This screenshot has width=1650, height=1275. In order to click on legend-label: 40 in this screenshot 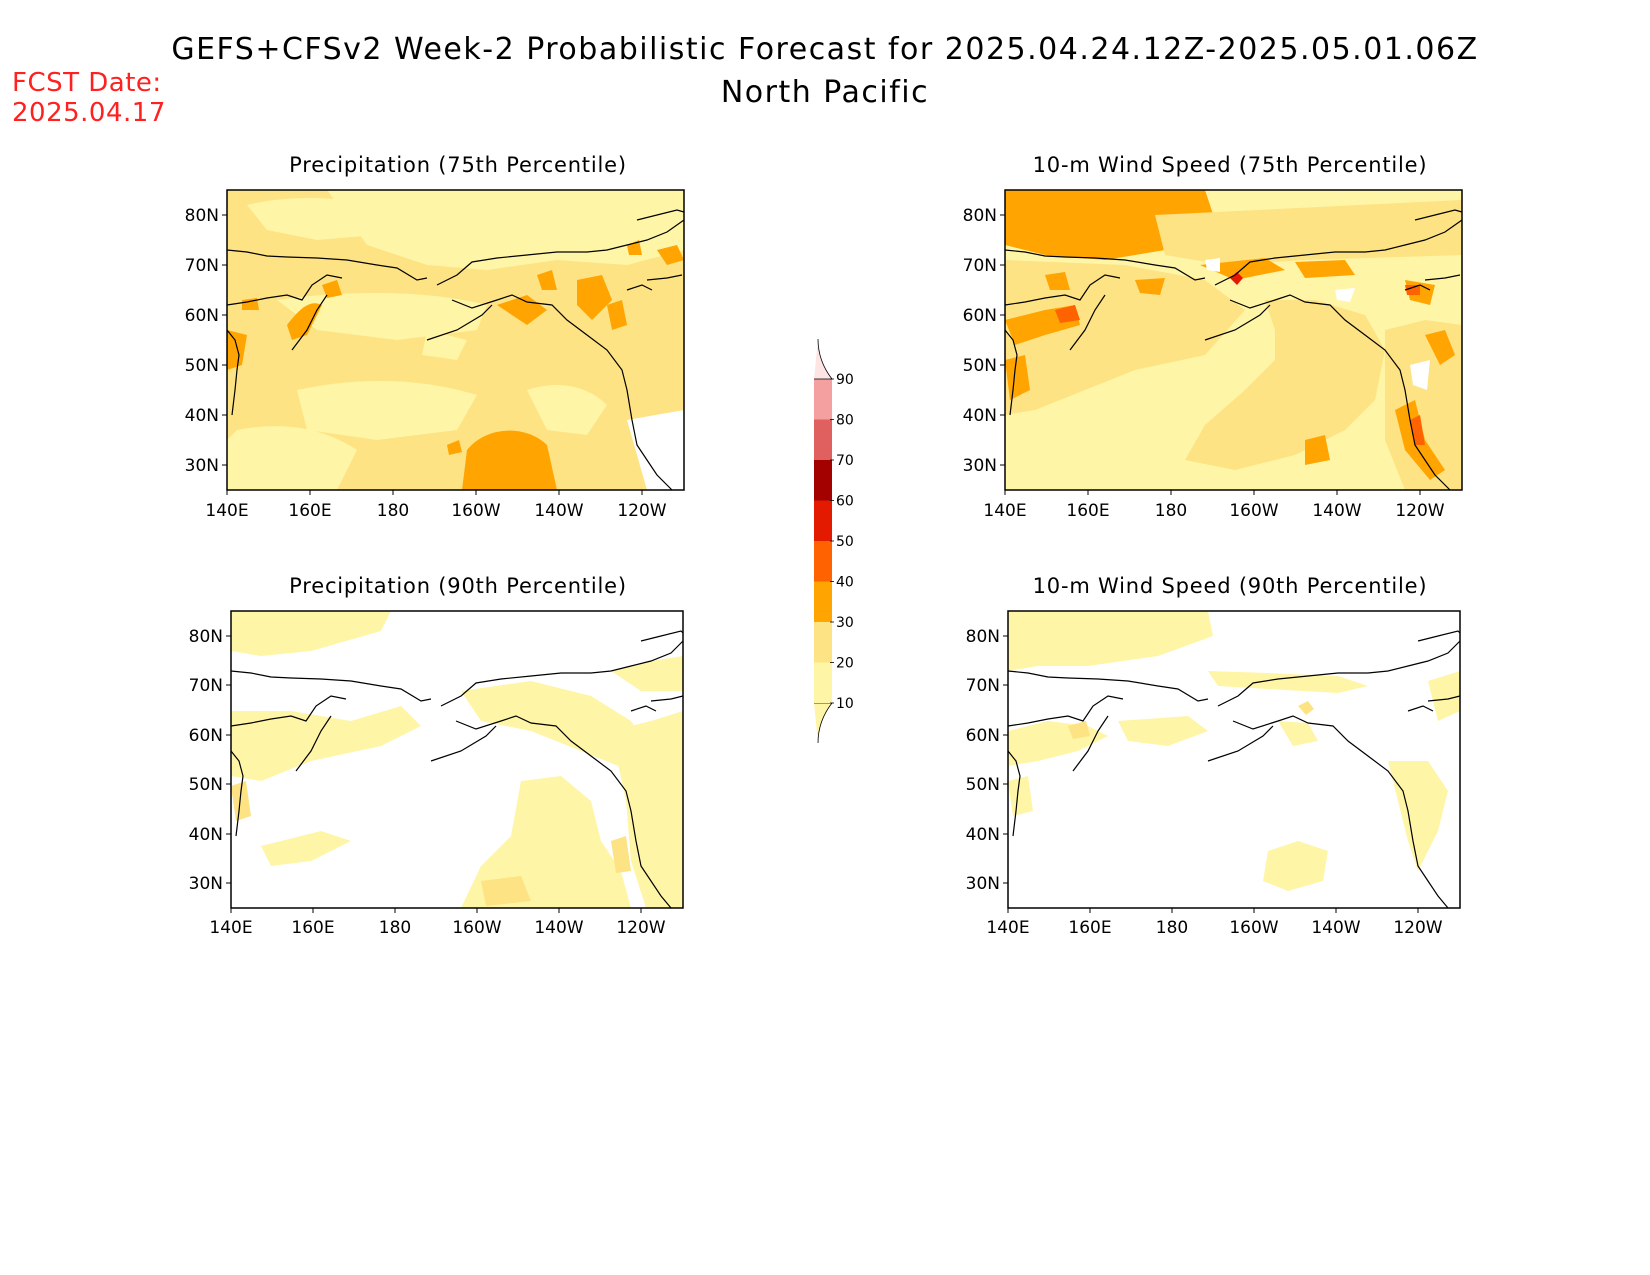, I will do `click(845, 583)`.